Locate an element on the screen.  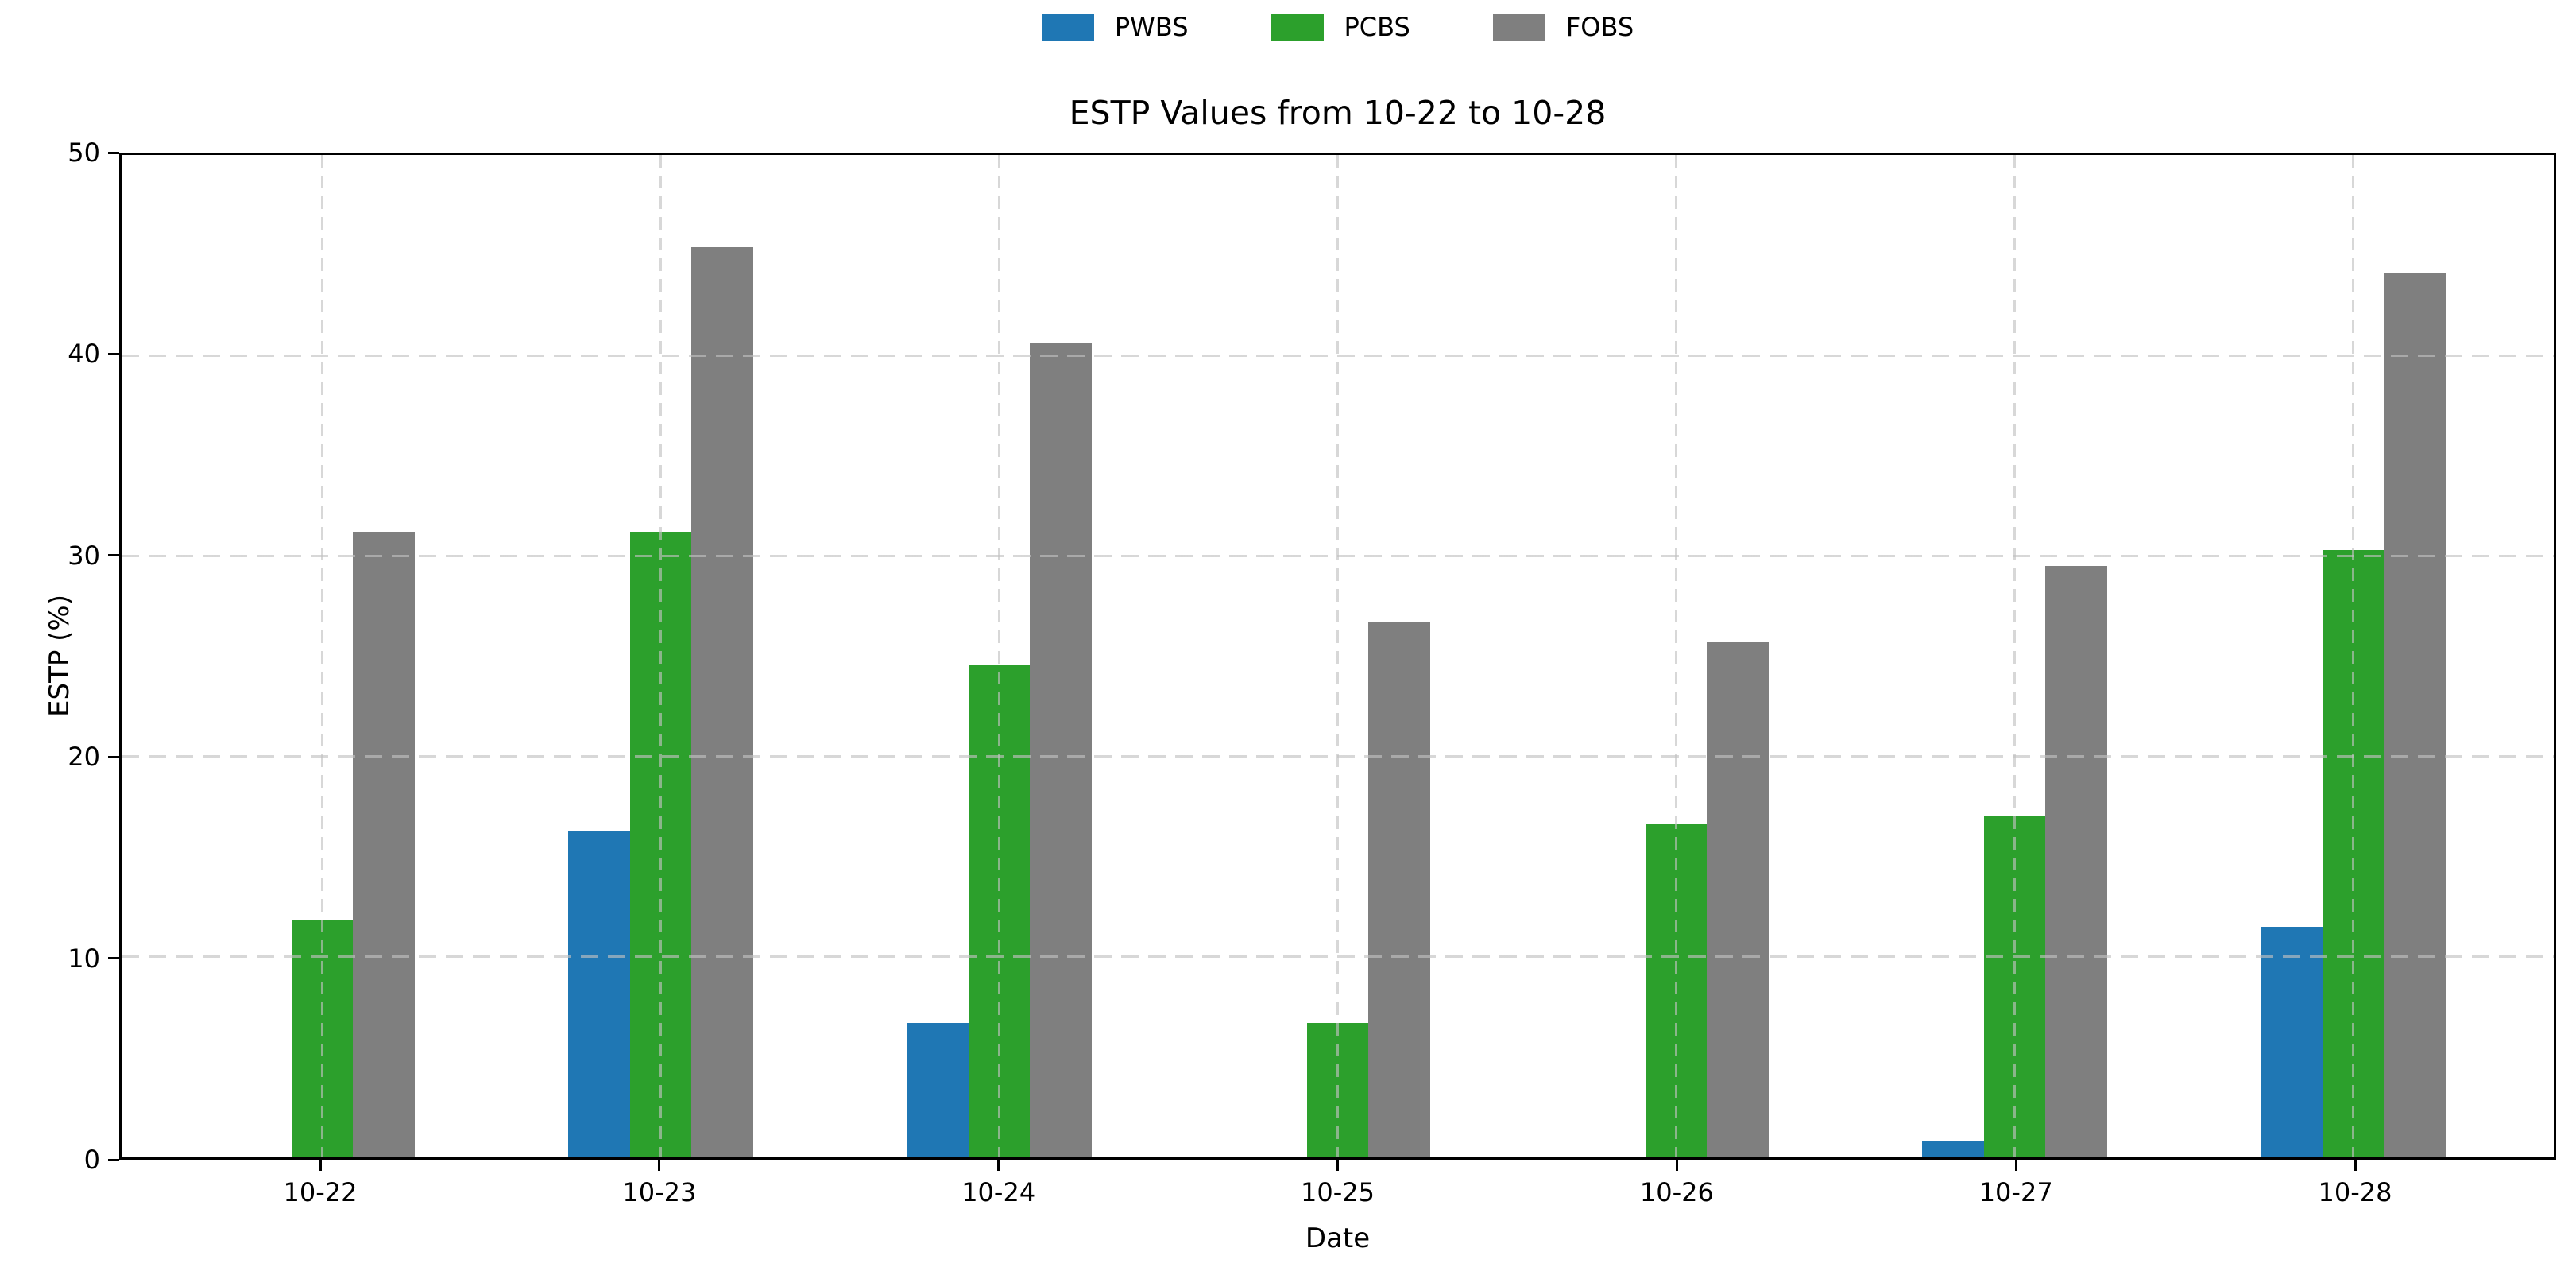
legend-swatch-pwbs is located at coordinates (1067, 27).